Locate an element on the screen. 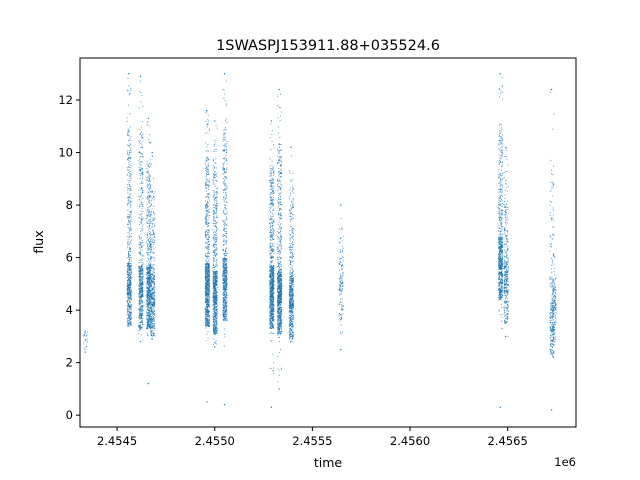 The image size is (640, 480). chart-title: 1SWASPJ153911.88+035524.6 is located at coordinates (328, 46).